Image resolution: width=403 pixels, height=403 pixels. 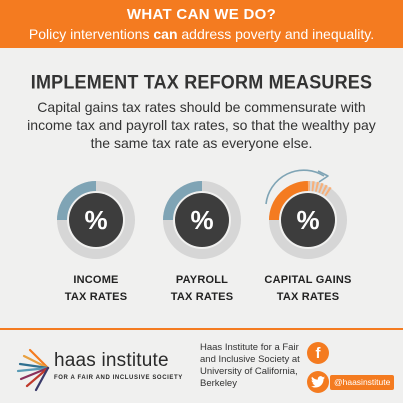 I want to click on capital-gains-label-line1: CAPITAL GAINS, so click(x=308, y=280).